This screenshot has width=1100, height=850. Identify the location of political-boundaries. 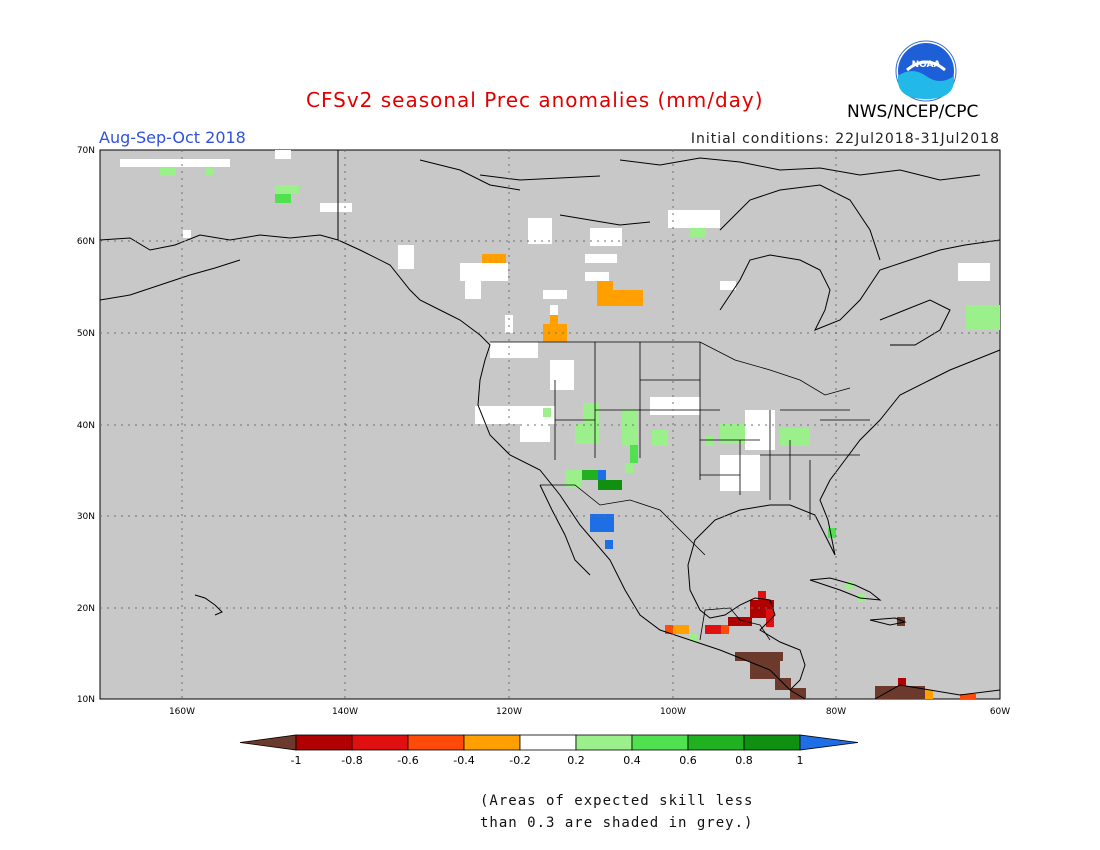
(680, 491).